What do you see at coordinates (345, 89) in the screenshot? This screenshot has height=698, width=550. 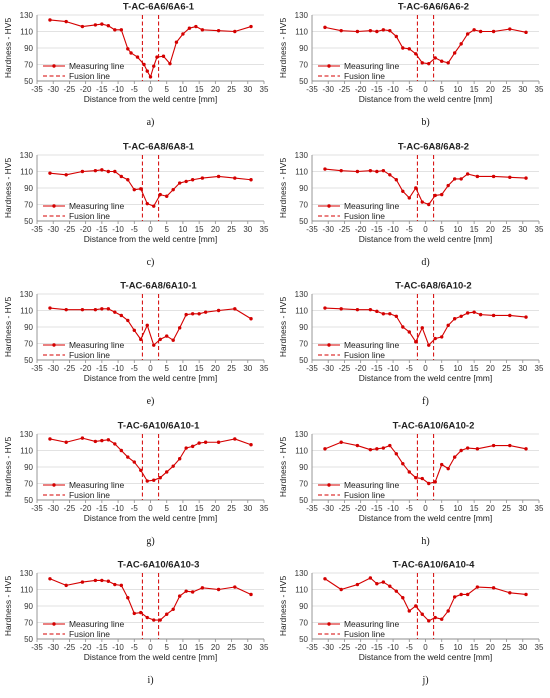 I see `x-tick-label: -25` at bounding box center [345, 89].